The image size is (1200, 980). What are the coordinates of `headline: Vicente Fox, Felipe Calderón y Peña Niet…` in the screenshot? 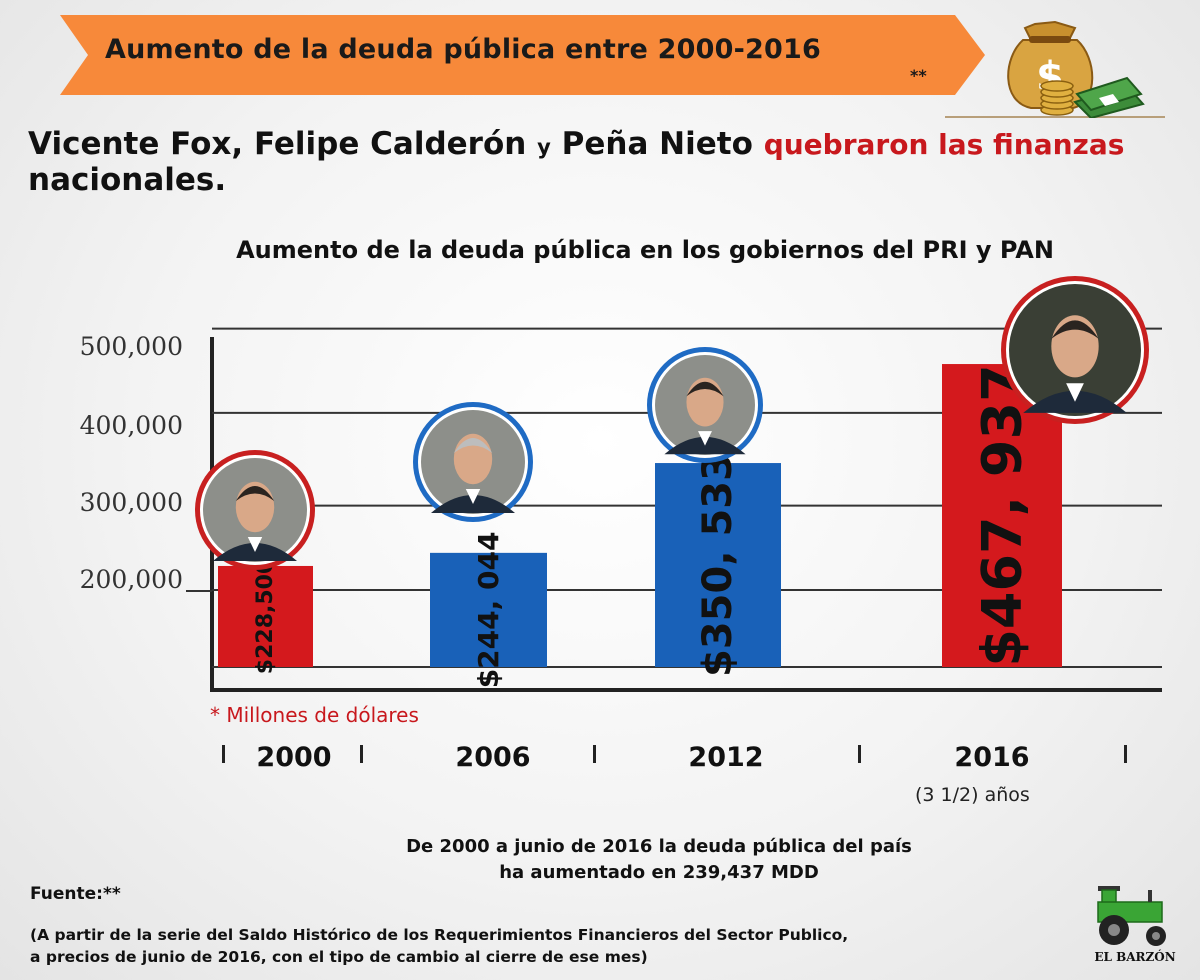 It's located at (588, 162).